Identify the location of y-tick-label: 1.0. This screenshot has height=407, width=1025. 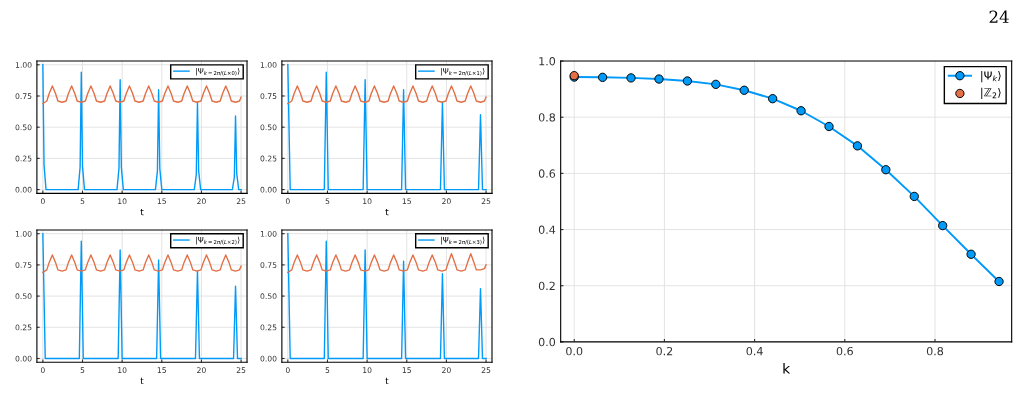
(547, 61).